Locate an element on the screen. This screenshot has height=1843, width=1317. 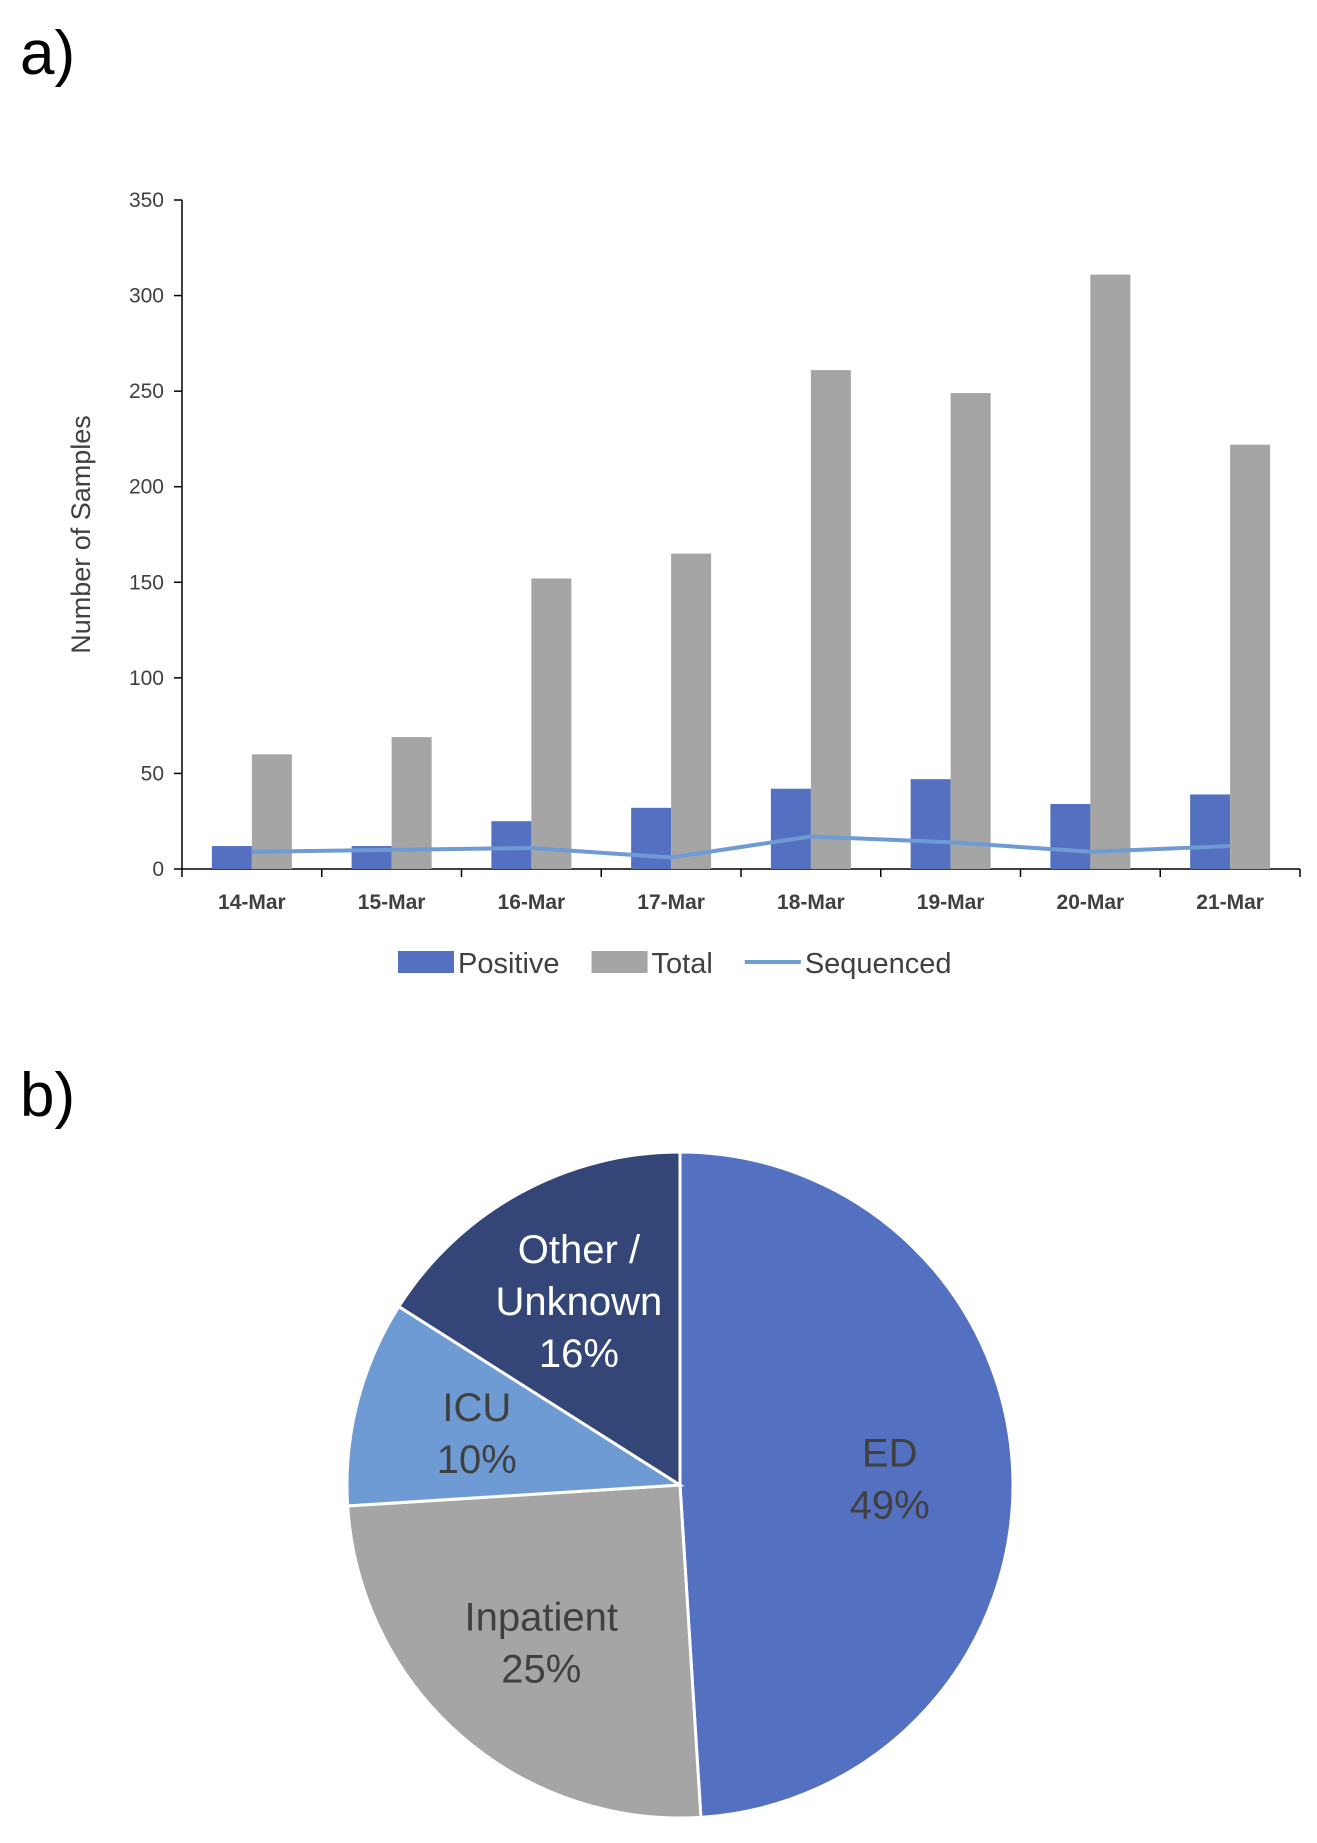
pie-slice-ed is located at coordinates (846, 1484).